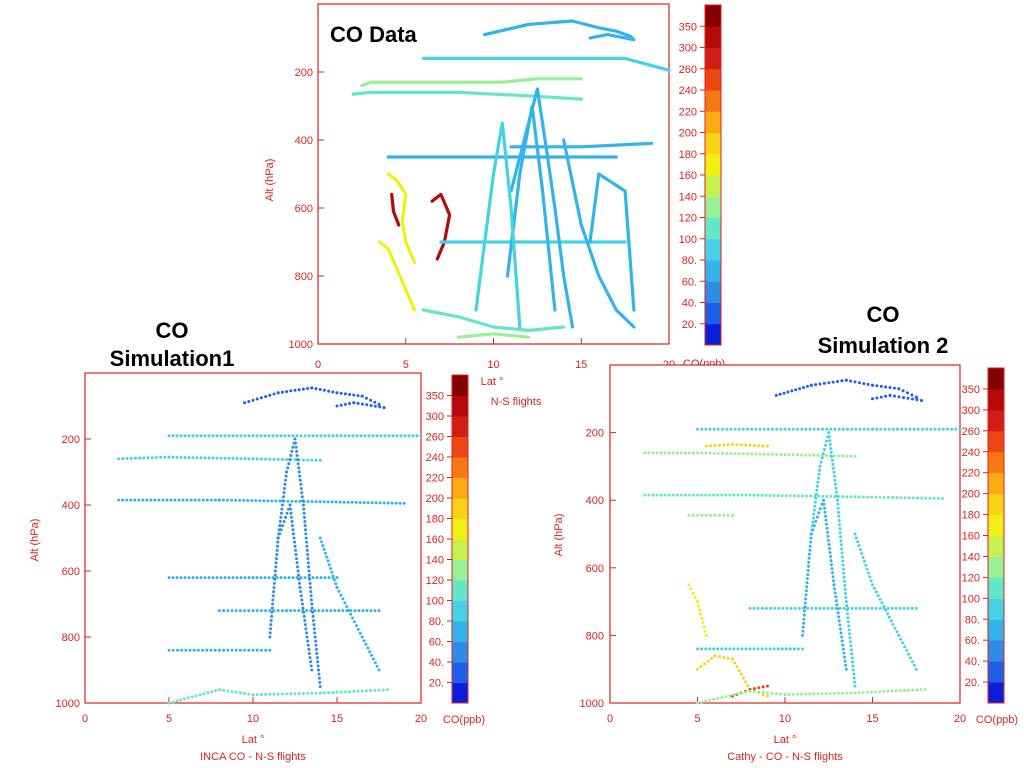 The width and height of the screenshot is (1024, 768). What do you see at coordinates (253, 740) in the screenshot?
I see `x-axis-label: Lat °` at bounding box center [253, 740].